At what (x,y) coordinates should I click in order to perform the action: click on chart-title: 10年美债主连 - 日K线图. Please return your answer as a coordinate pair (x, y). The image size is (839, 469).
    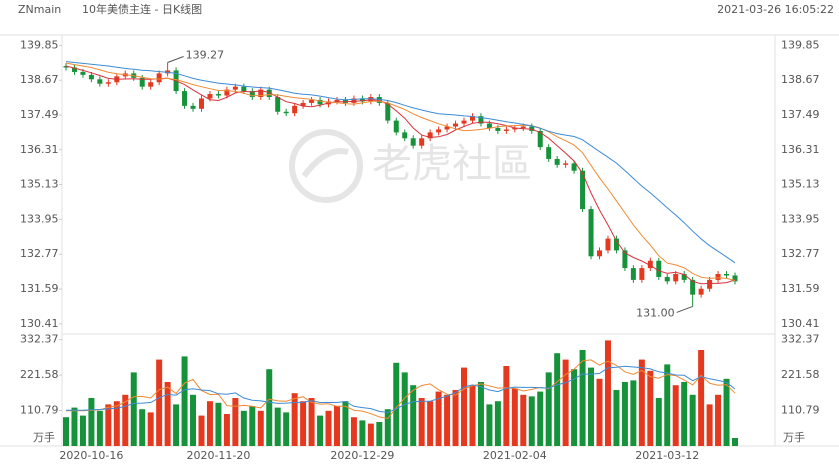
    Looking at the image, I should click on (142, 9).